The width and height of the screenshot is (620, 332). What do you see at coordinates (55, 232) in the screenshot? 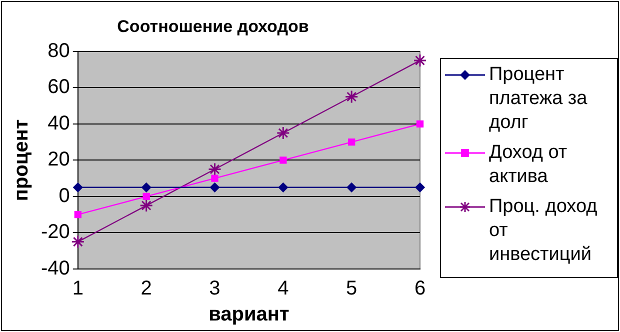
I see `y-tick-label: -20` at bounding box center [55, 232].